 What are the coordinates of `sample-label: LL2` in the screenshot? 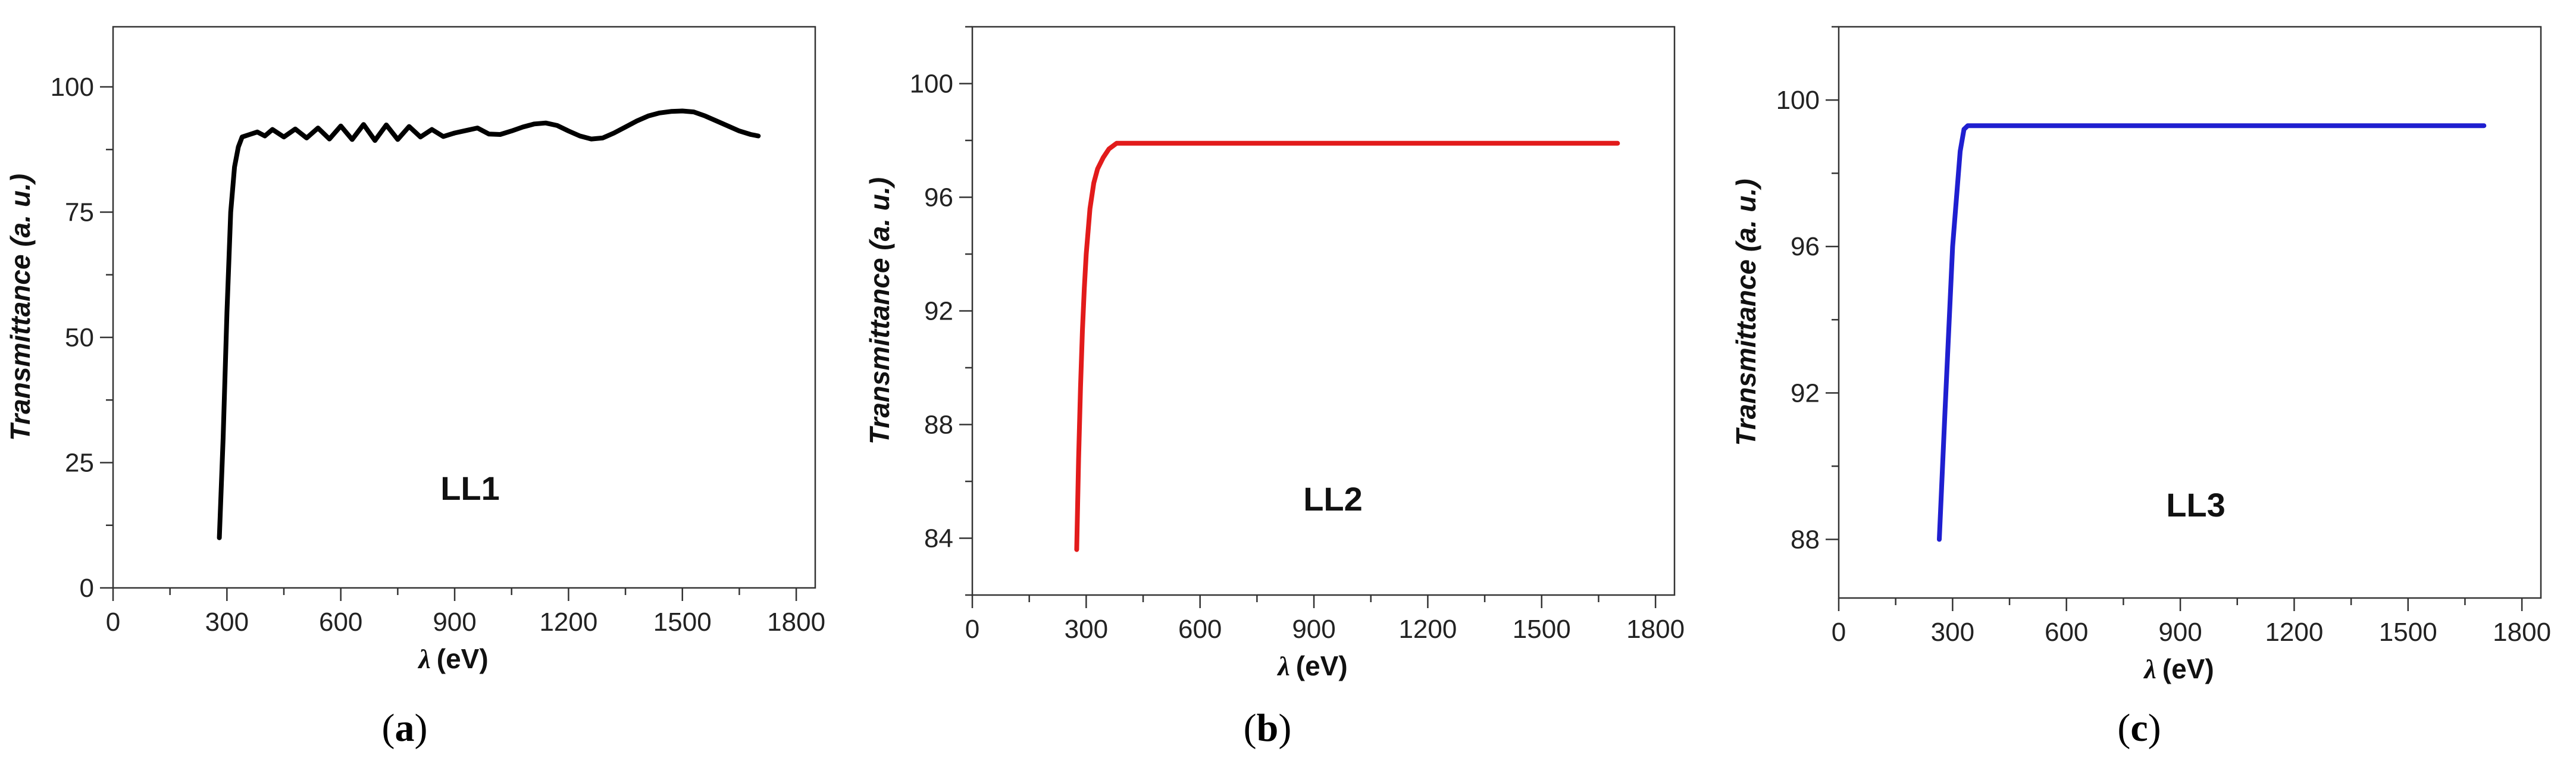 It's located at (1333, 499).